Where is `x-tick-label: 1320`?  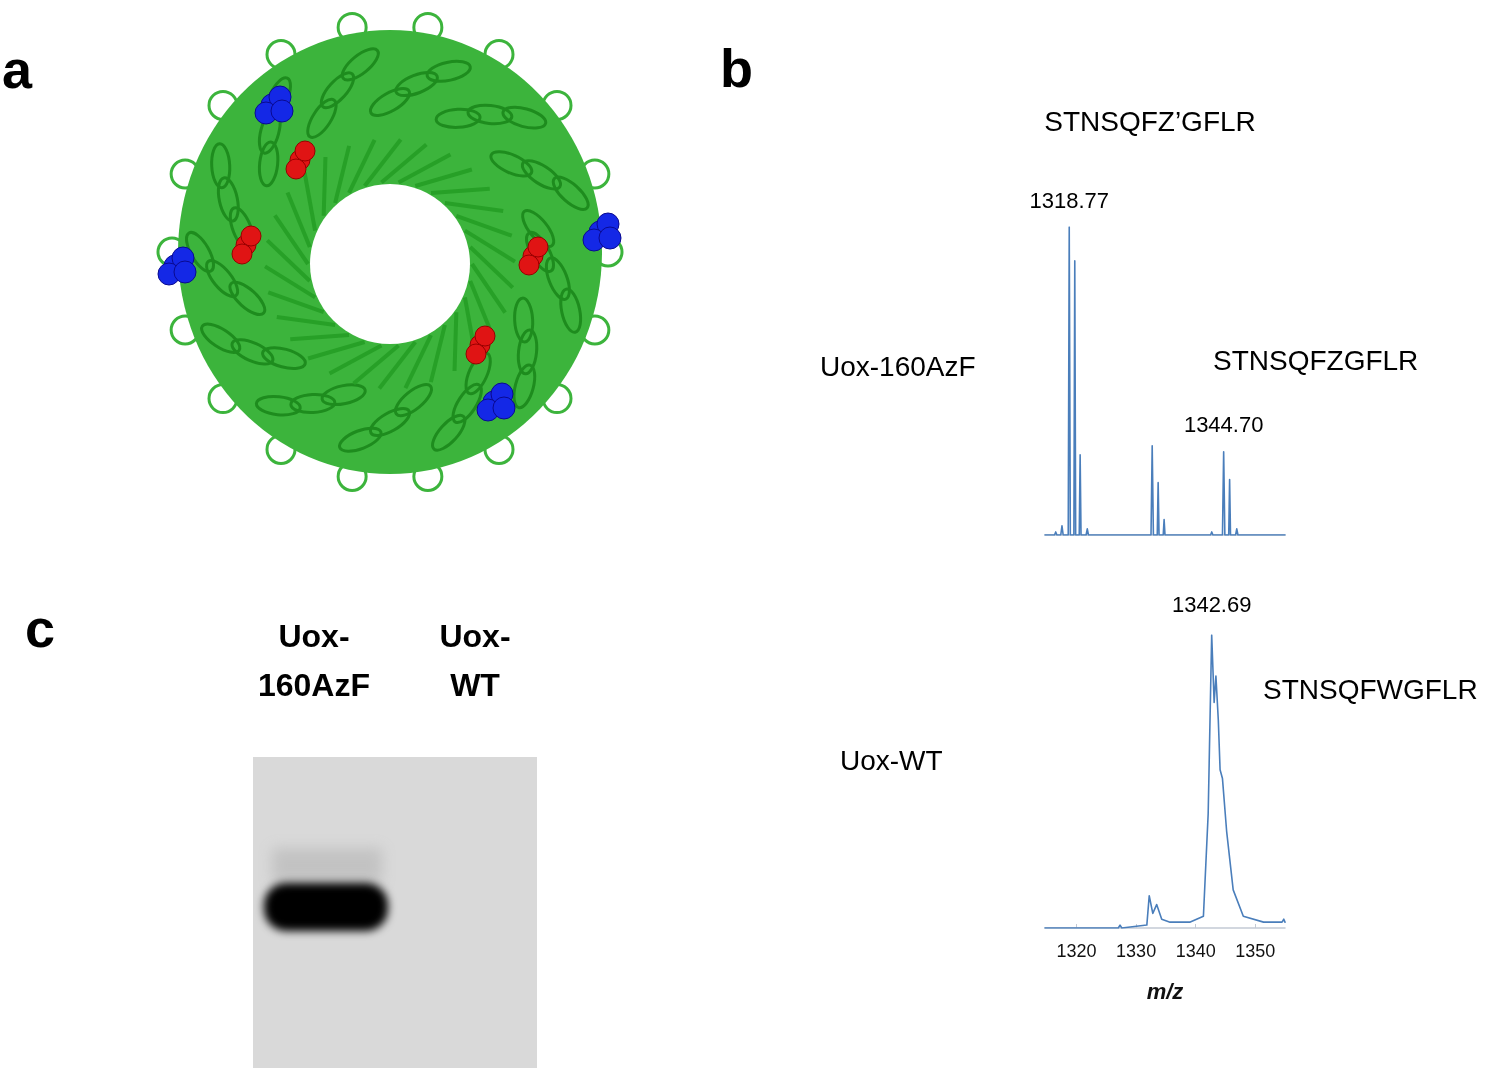
x-tick-label: 1320 is located at coordinates (1076, 951).